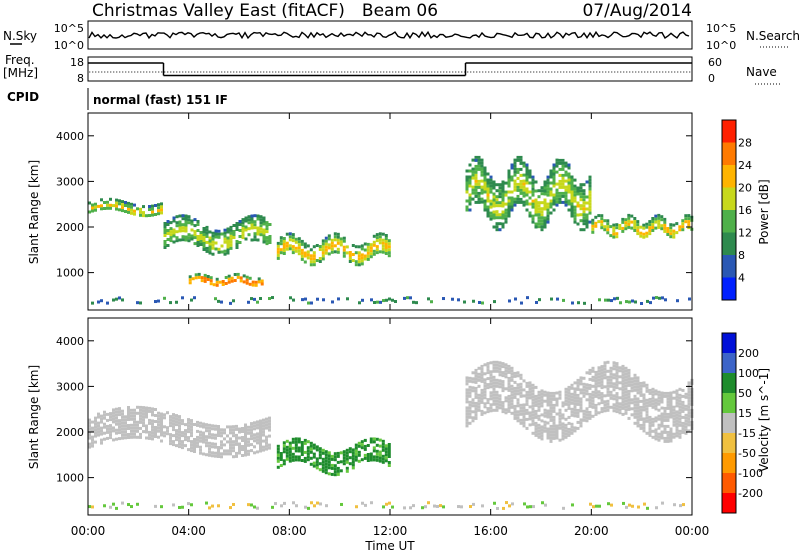 Image resolution: width=800 pixels, height=554 pixels. I want to click on y-tick-label: 3000, so click(70, 386).